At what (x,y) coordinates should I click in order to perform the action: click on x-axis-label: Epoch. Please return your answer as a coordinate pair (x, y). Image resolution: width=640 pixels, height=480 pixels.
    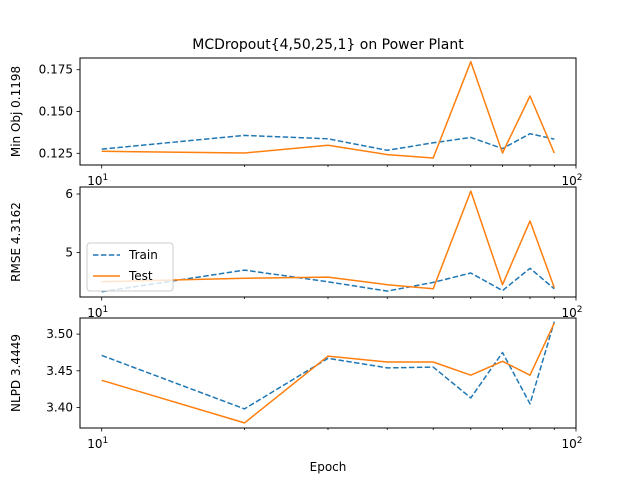
    Looking at the image, I should click on (328, 467).